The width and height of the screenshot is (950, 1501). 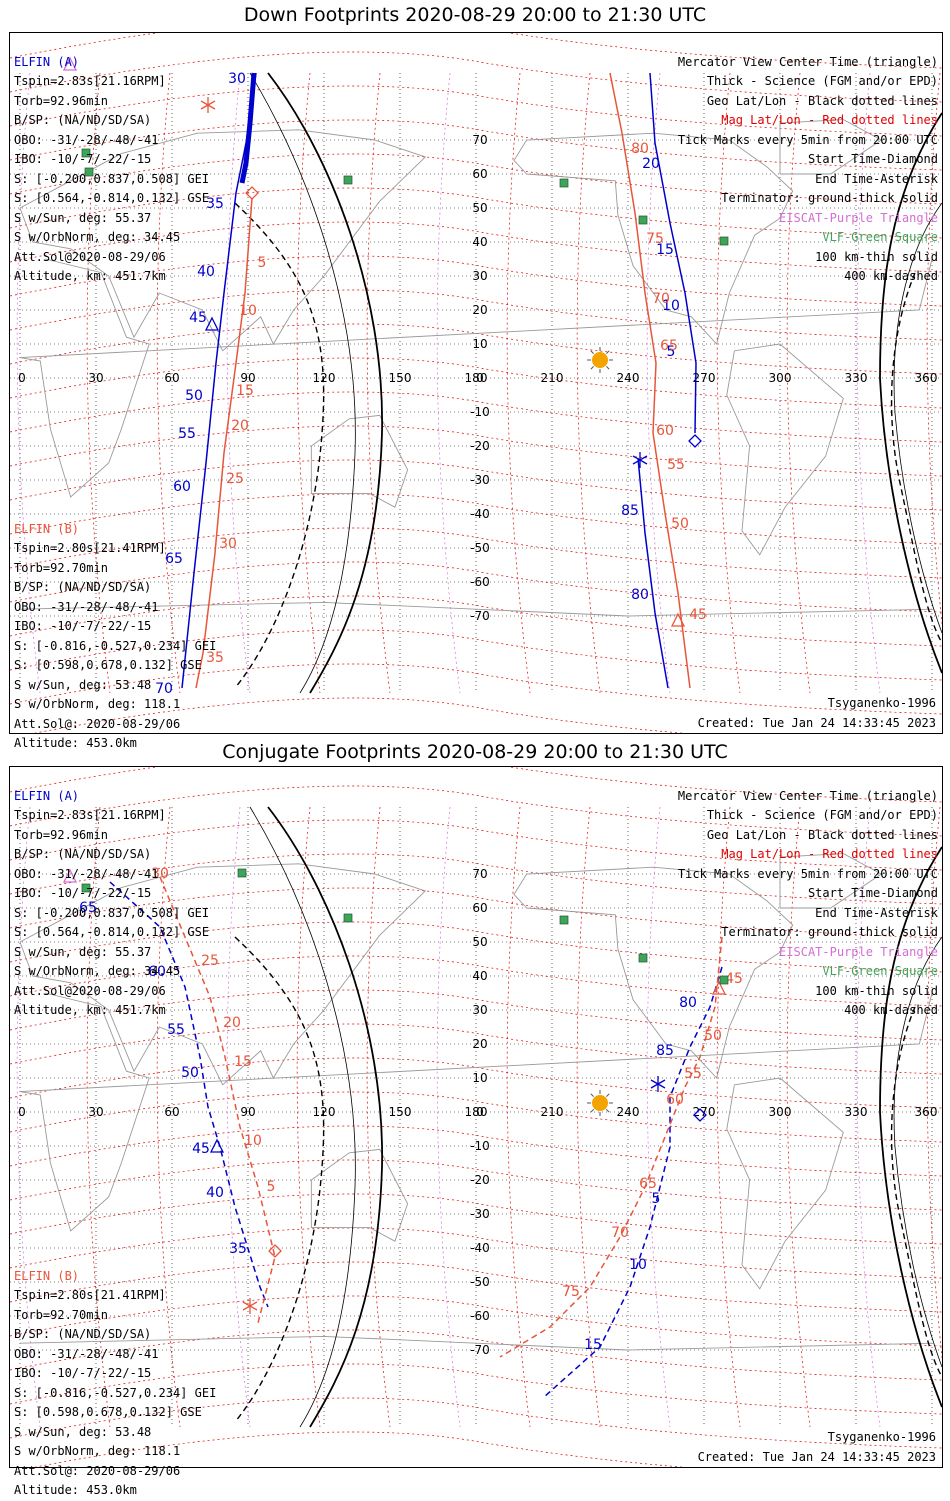 I want to click on elfin-a-sun-angle: S w/Sun, deg: 55.37, so click(x=83, y=951).